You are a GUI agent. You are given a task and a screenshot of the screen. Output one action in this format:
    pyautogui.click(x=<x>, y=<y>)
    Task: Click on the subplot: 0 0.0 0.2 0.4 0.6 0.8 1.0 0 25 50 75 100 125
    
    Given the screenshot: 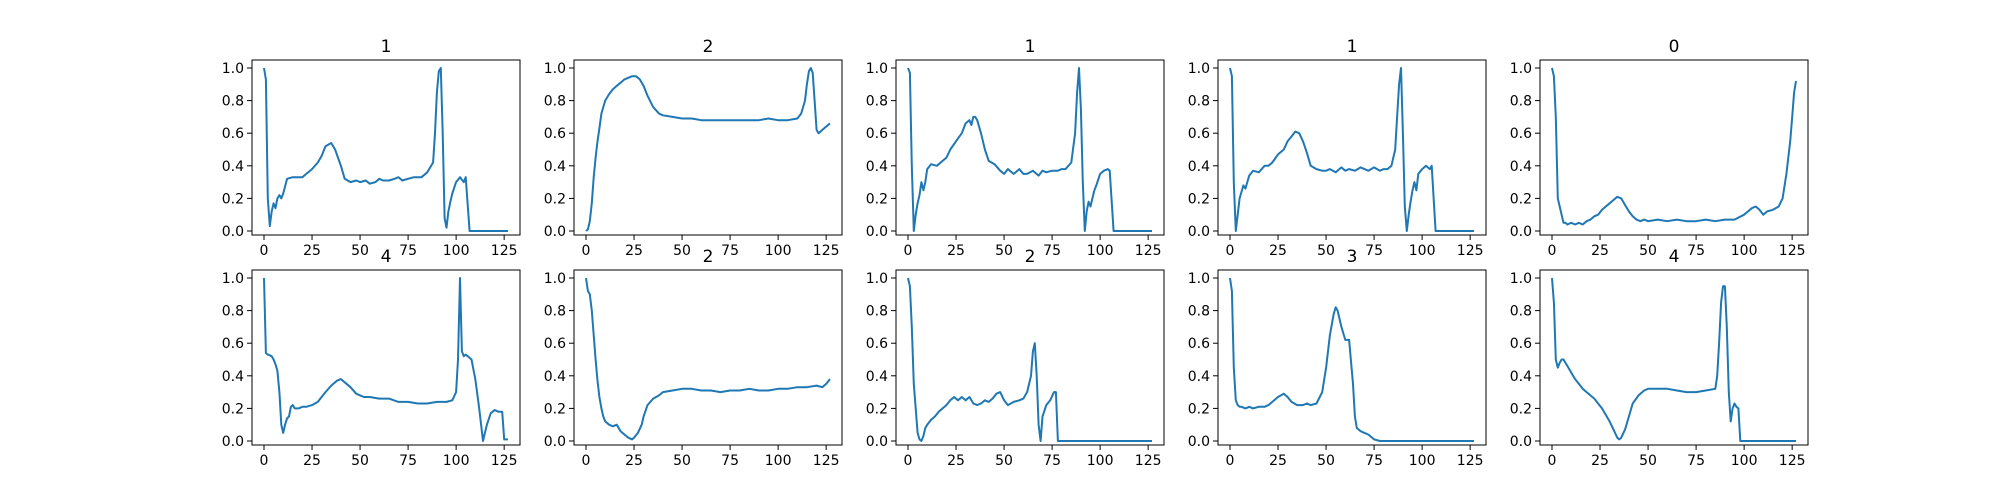 What is the action you would take?
    pyautogui.click(x=1659, y=148)
    